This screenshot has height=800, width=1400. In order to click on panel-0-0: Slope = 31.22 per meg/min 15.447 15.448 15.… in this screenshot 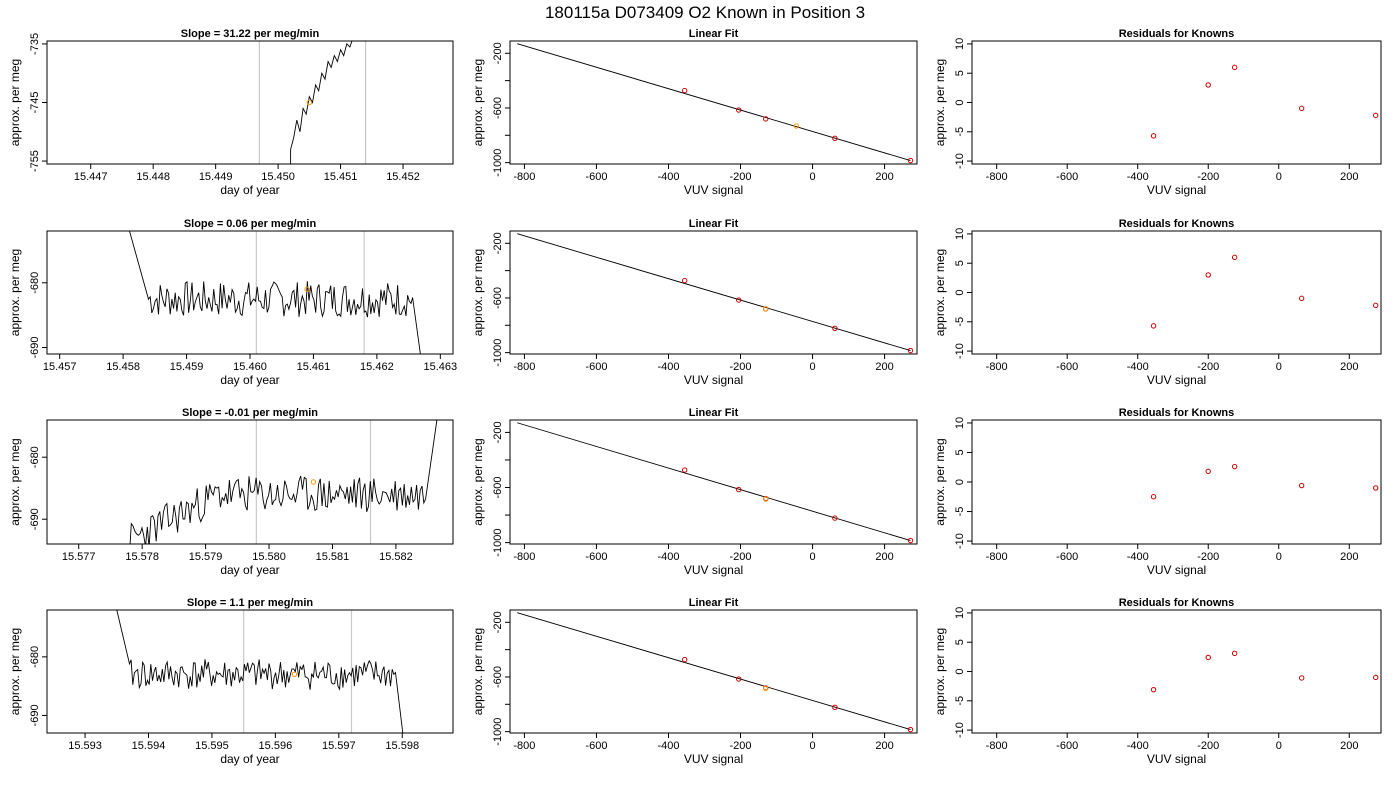, I will do `click(231, 112)`.